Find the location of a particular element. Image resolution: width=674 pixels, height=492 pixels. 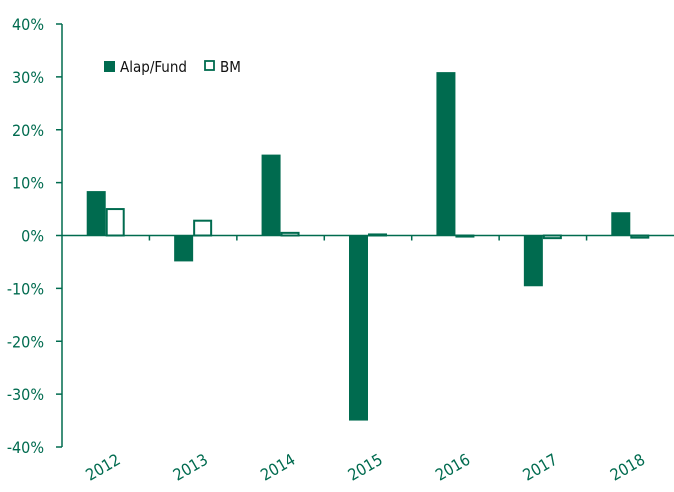

bar-bm-2018 is located at coordinates (640, 236).